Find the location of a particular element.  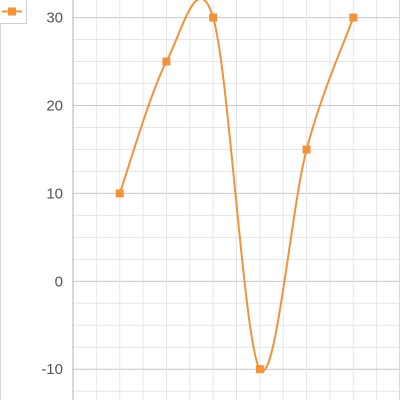

legend-square-swatch is located at coordinates (12, 11).